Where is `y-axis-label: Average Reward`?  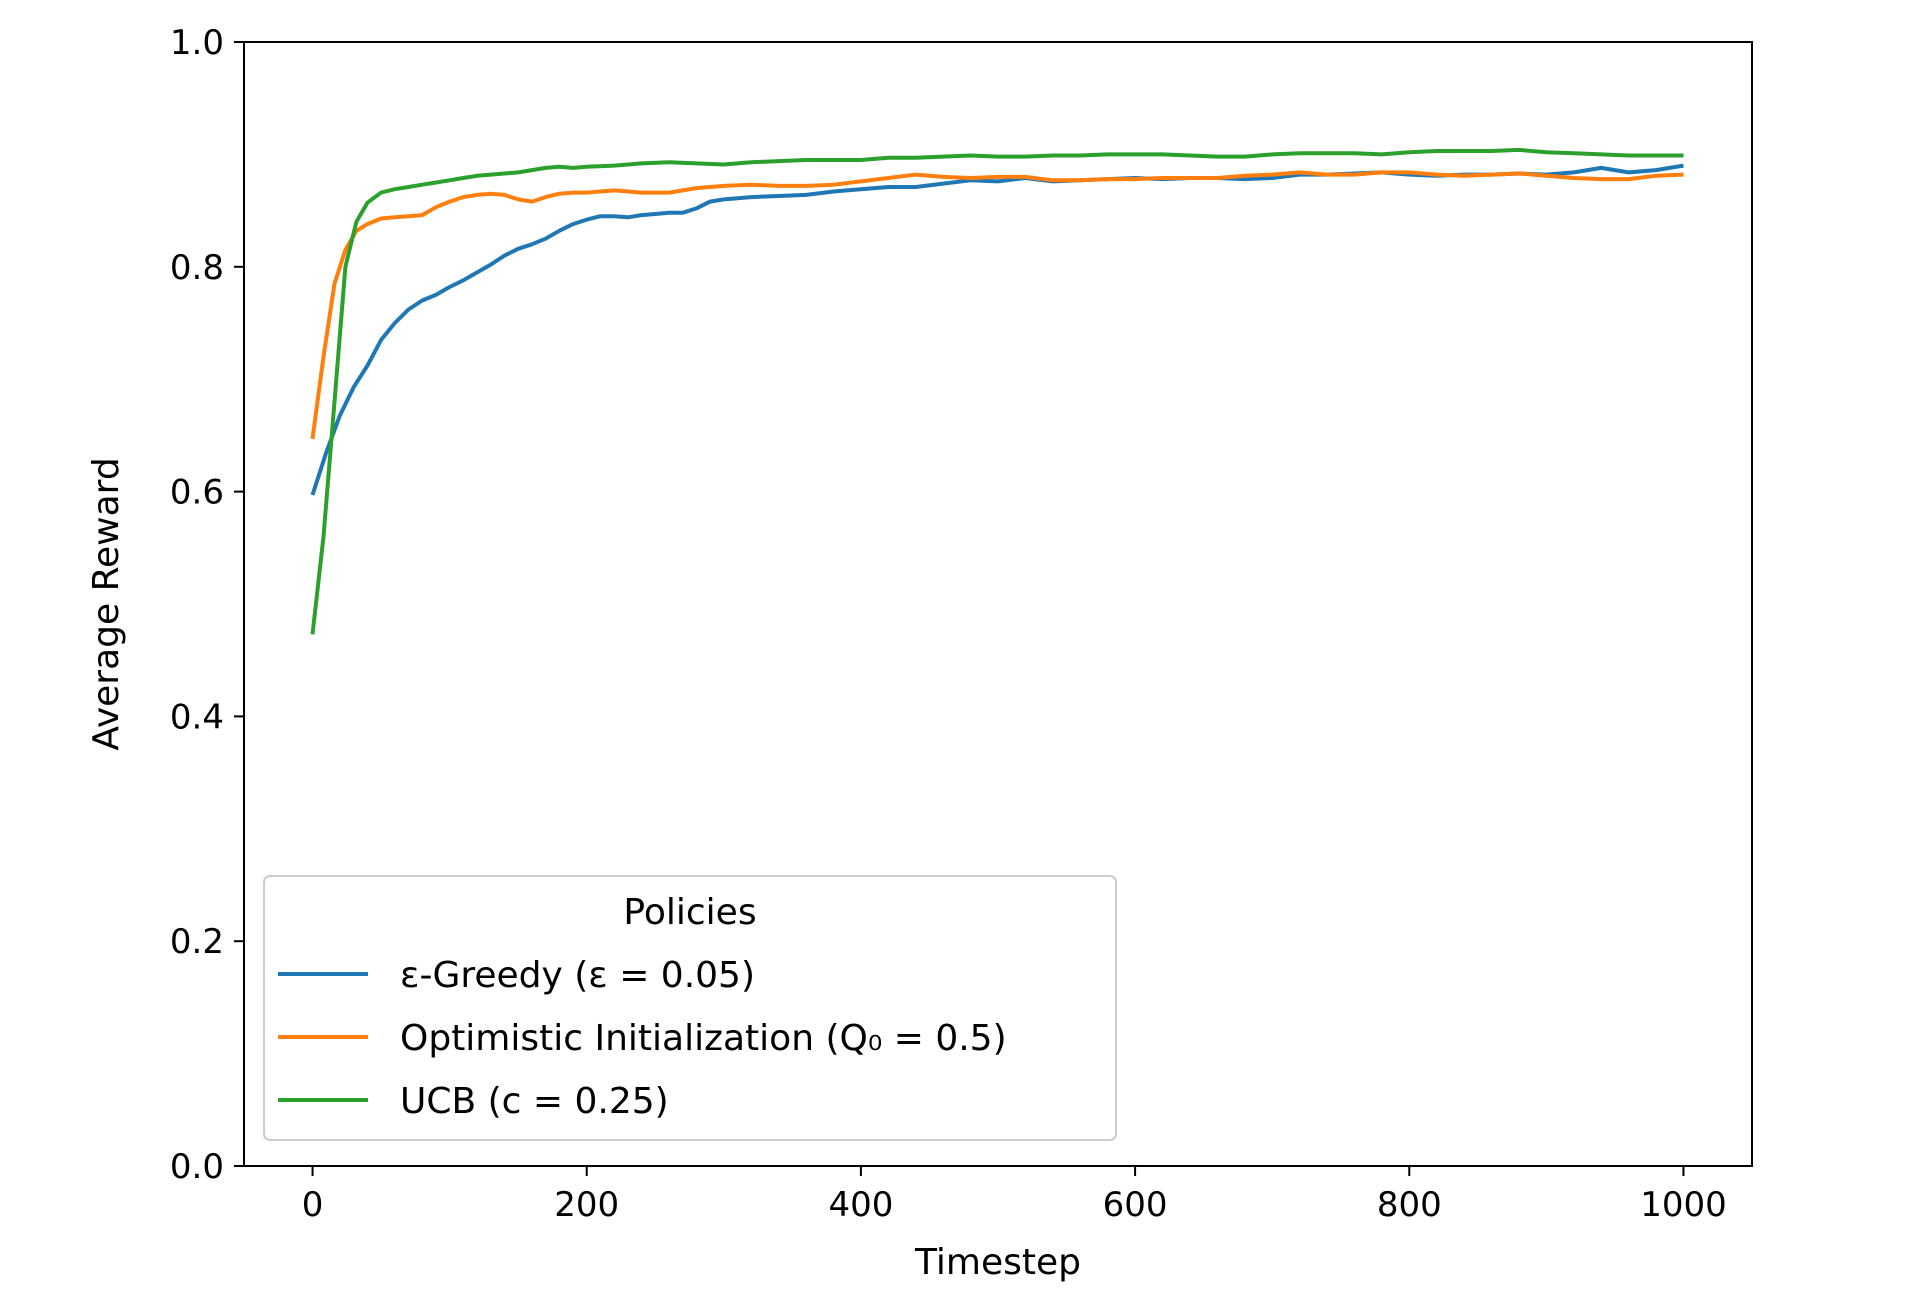
y-axis-label: Average Reward is located at coordinates (106, 603).